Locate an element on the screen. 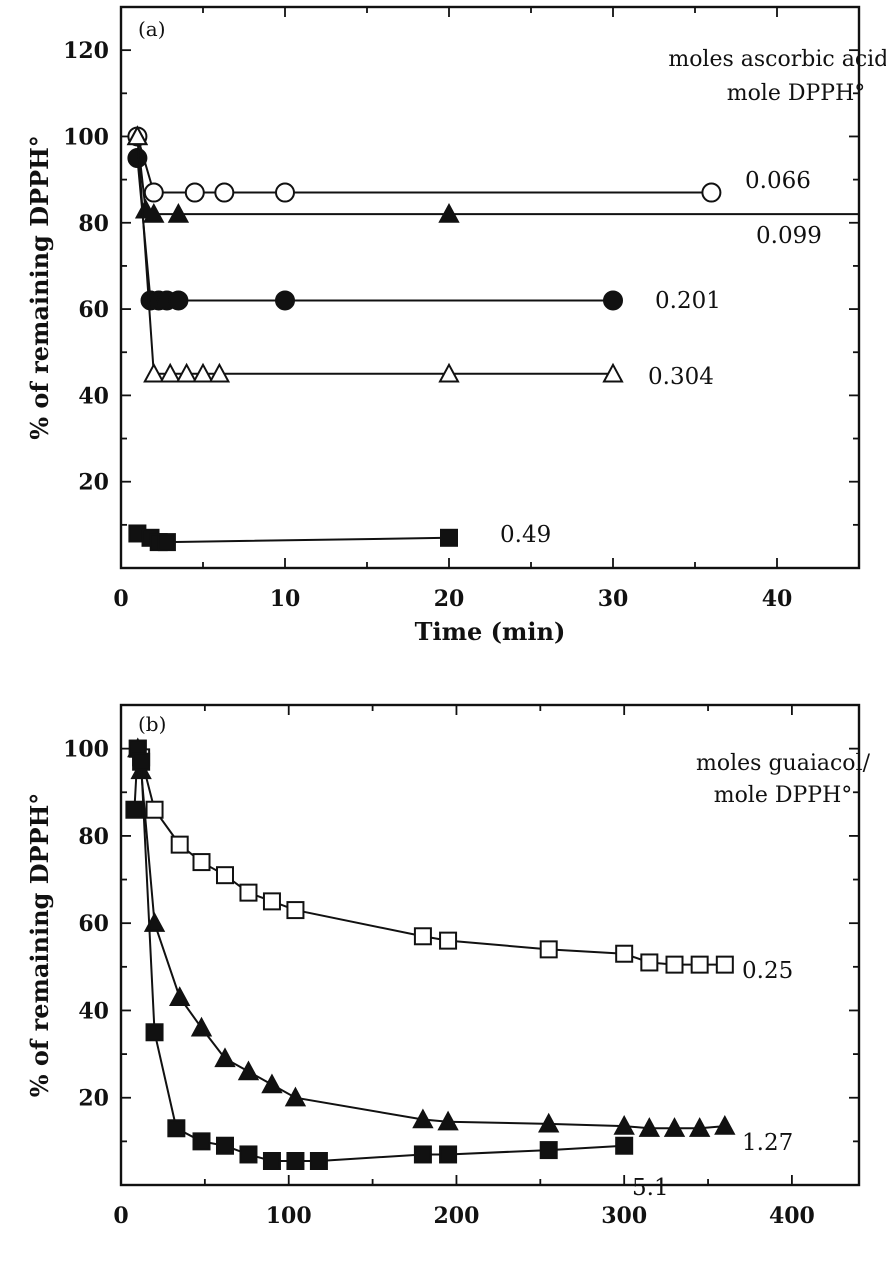 The width and height of the screenshot is (886, 1268). series-label: 0.066 is located at coordinates (778, 181).